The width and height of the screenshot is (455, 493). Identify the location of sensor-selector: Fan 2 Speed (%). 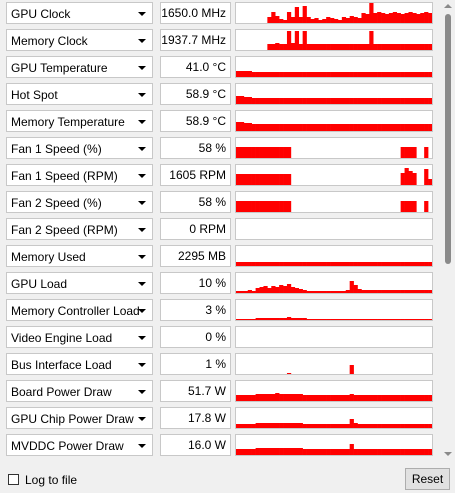
(79, 202).